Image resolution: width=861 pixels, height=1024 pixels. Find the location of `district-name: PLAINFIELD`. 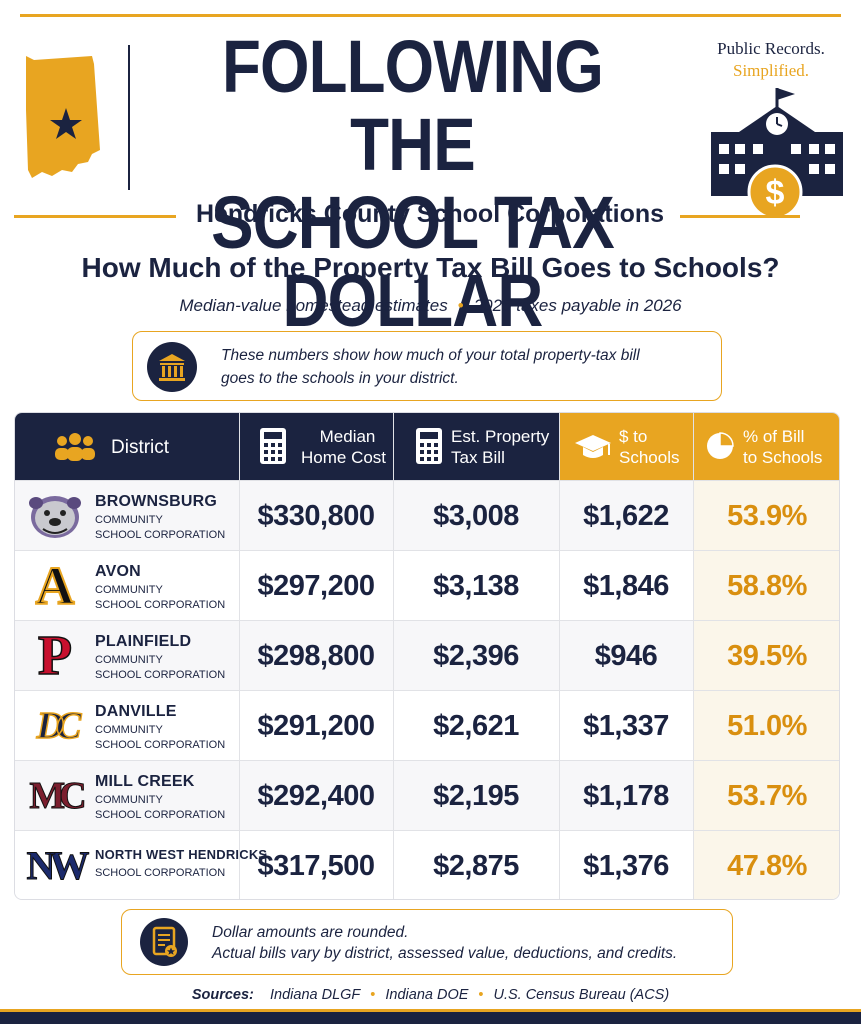

district-name: PLAINFIELD is located at coordinates (143, 641).